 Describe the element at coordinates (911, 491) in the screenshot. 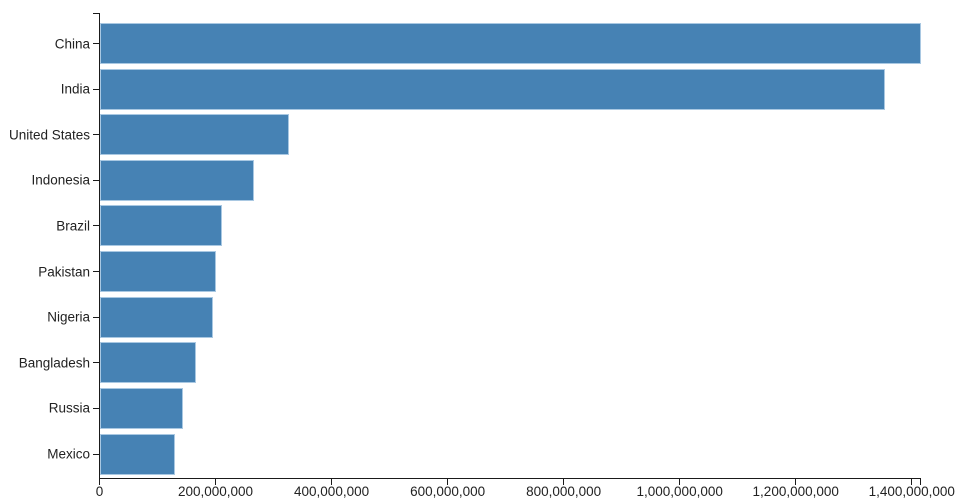

I see `x-tick-label-1-400-000-000: 1,400,000,000` at that location.